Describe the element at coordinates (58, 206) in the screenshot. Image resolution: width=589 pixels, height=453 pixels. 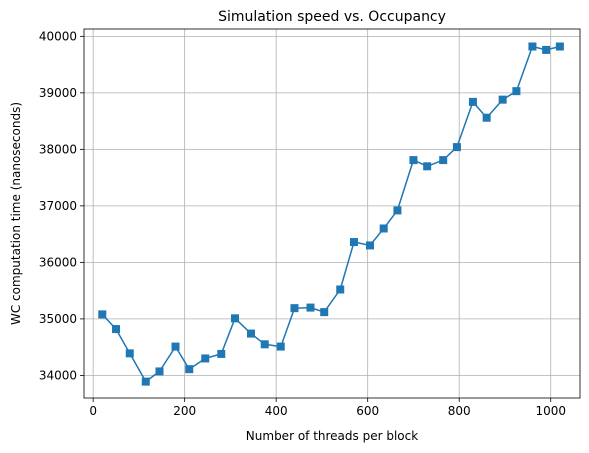
I see `y-tick-label: 37000` at that location.